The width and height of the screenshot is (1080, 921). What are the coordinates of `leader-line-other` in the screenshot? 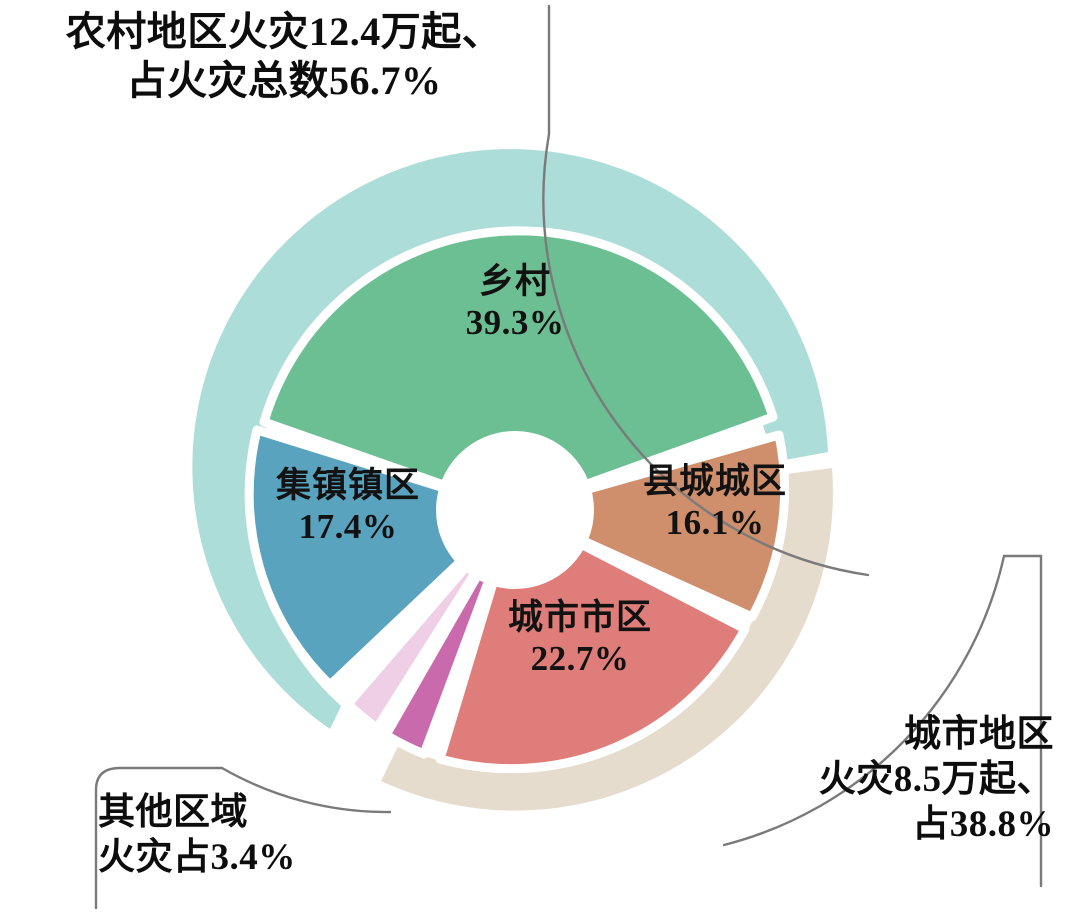 It's located at (243, 838).